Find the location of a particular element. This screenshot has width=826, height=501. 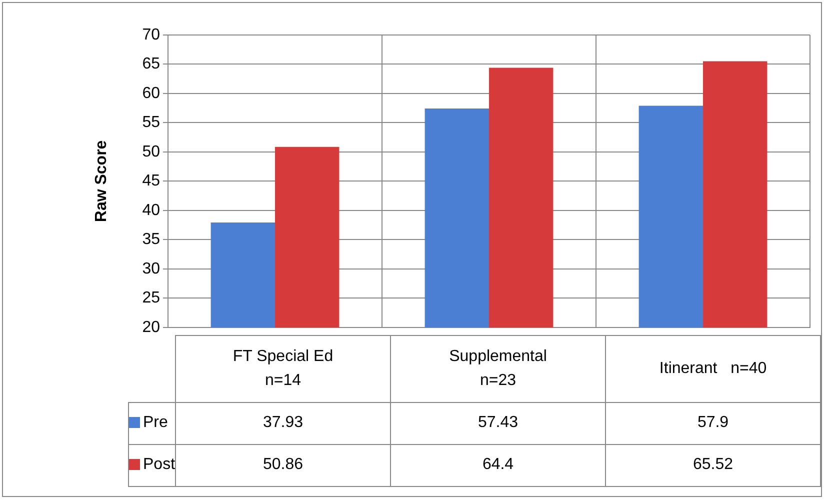

data-label: 57.9 is located at coordinates (713, 423).